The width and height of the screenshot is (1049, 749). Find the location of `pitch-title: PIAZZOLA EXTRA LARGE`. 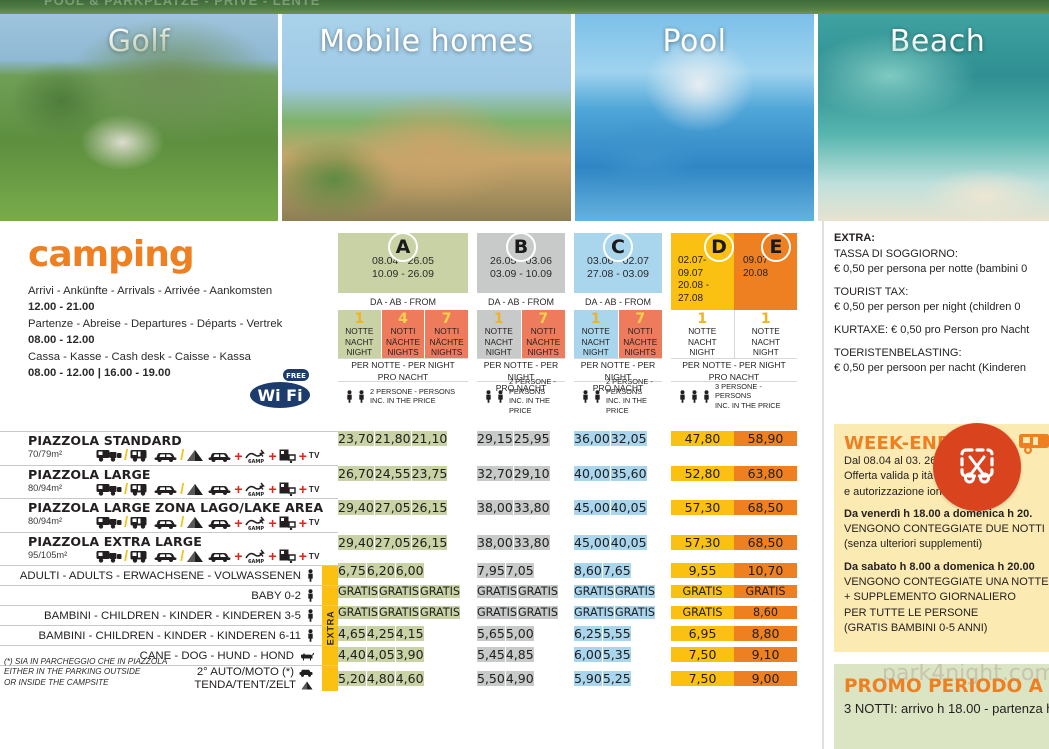

pitch-title: PIAZZOLA EXTRA LARGE is located at coordinates (115, 541).